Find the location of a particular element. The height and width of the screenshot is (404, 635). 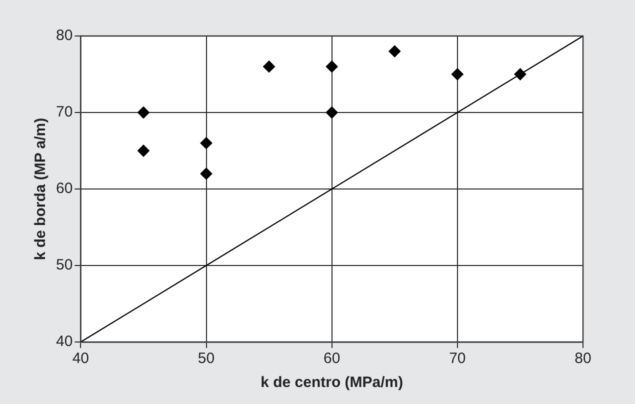

y-tick-label: 50 is located at coordinates (64, 265).